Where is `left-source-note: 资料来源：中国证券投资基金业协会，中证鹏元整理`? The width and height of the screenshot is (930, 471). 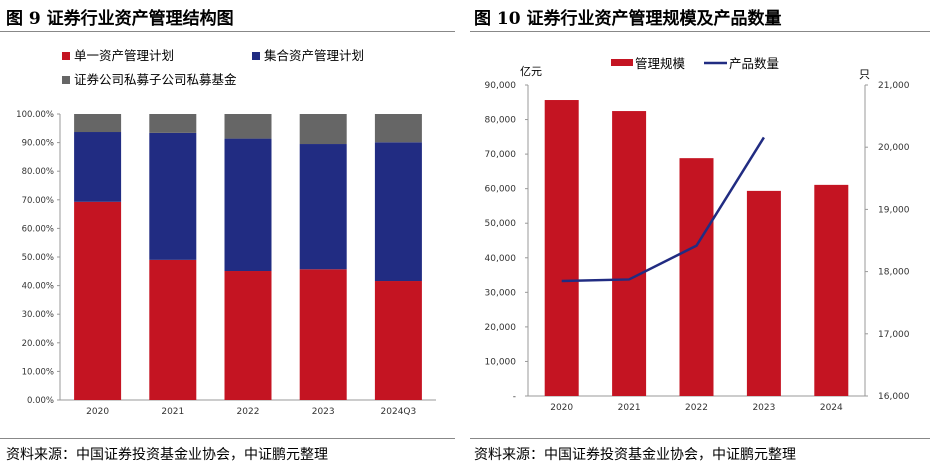
left-source-note: 资料来源：中国证券投资基金业协会，中证鹏元整理 is located at coordinates (167, 455).